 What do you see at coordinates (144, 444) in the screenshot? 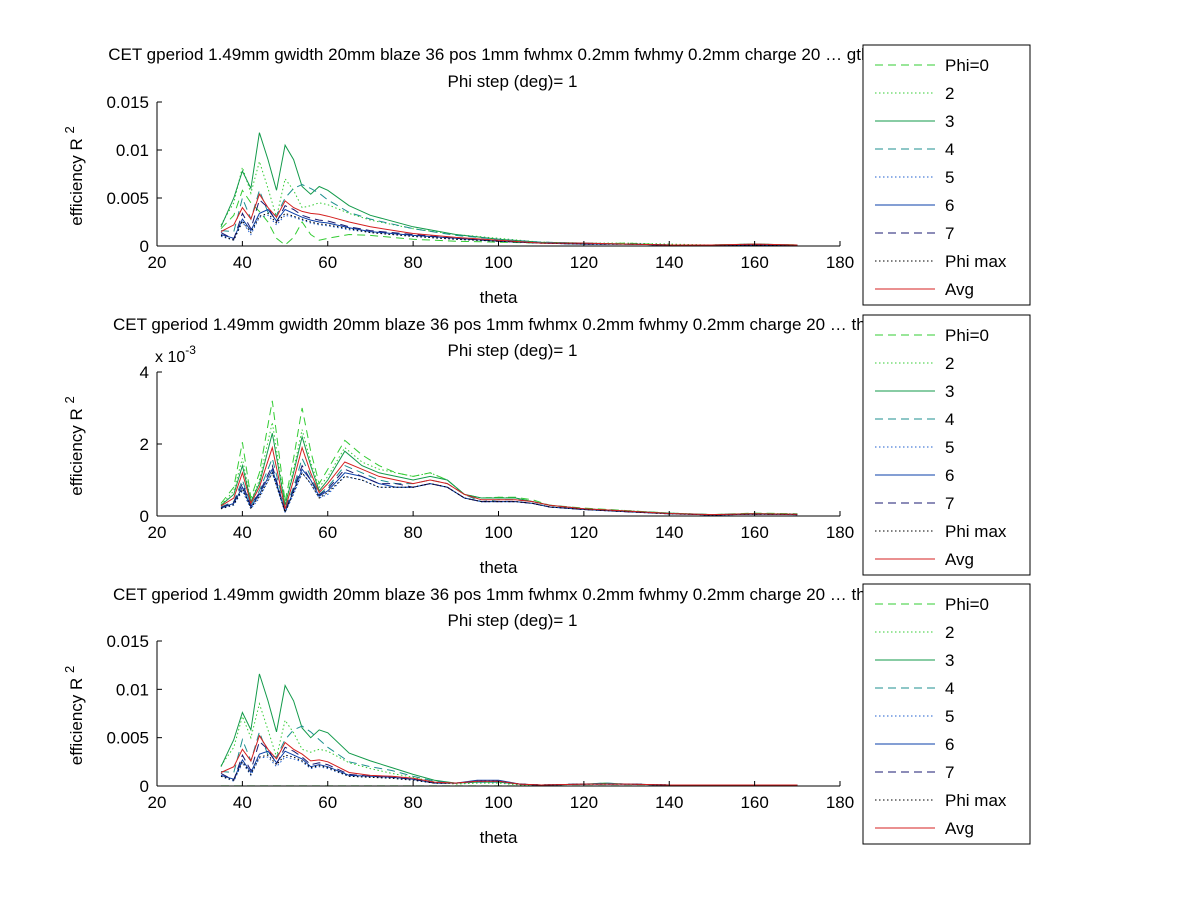
I see `y-tick-label: 2` at bounding box center [144, 444].